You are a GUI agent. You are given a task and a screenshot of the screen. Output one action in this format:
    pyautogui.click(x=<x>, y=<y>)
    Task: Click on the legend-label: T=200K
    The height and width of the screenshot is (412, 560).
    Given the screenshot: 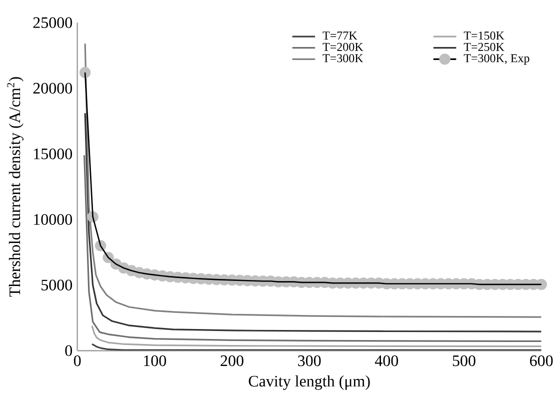 What is the action you would take?
    pyautogui.click(x=343, y=46)
    